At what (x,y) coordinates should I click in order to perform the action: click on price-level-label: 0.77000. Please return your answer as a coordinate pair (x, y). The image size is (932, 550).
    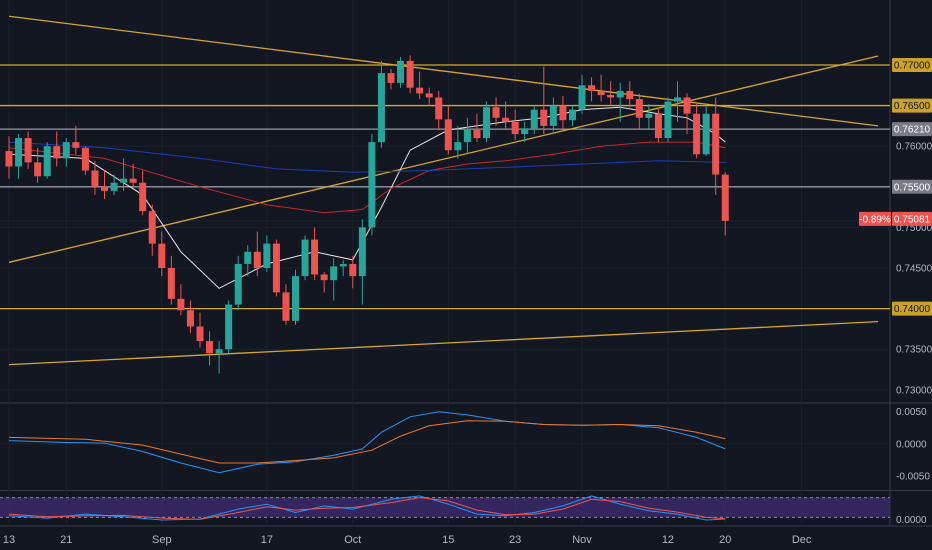
    Looking at the image, I should click on (912, 65).